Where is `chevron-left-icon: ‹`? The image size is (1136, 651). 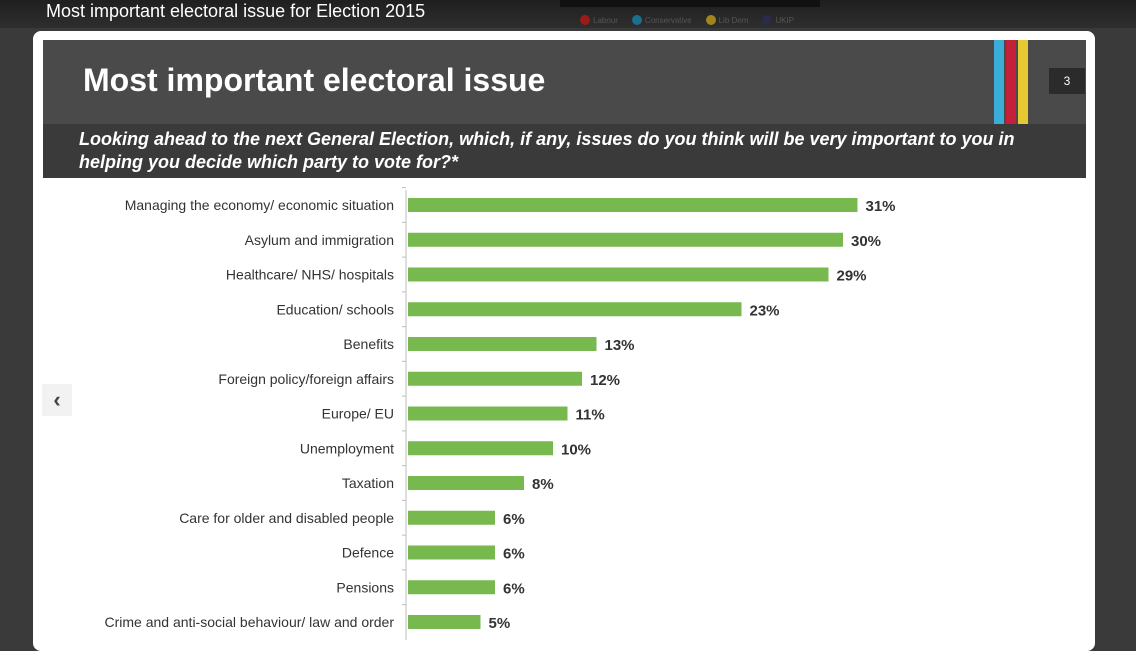 chevron-left-icon: ‹ is located at coordinates (57, 400).